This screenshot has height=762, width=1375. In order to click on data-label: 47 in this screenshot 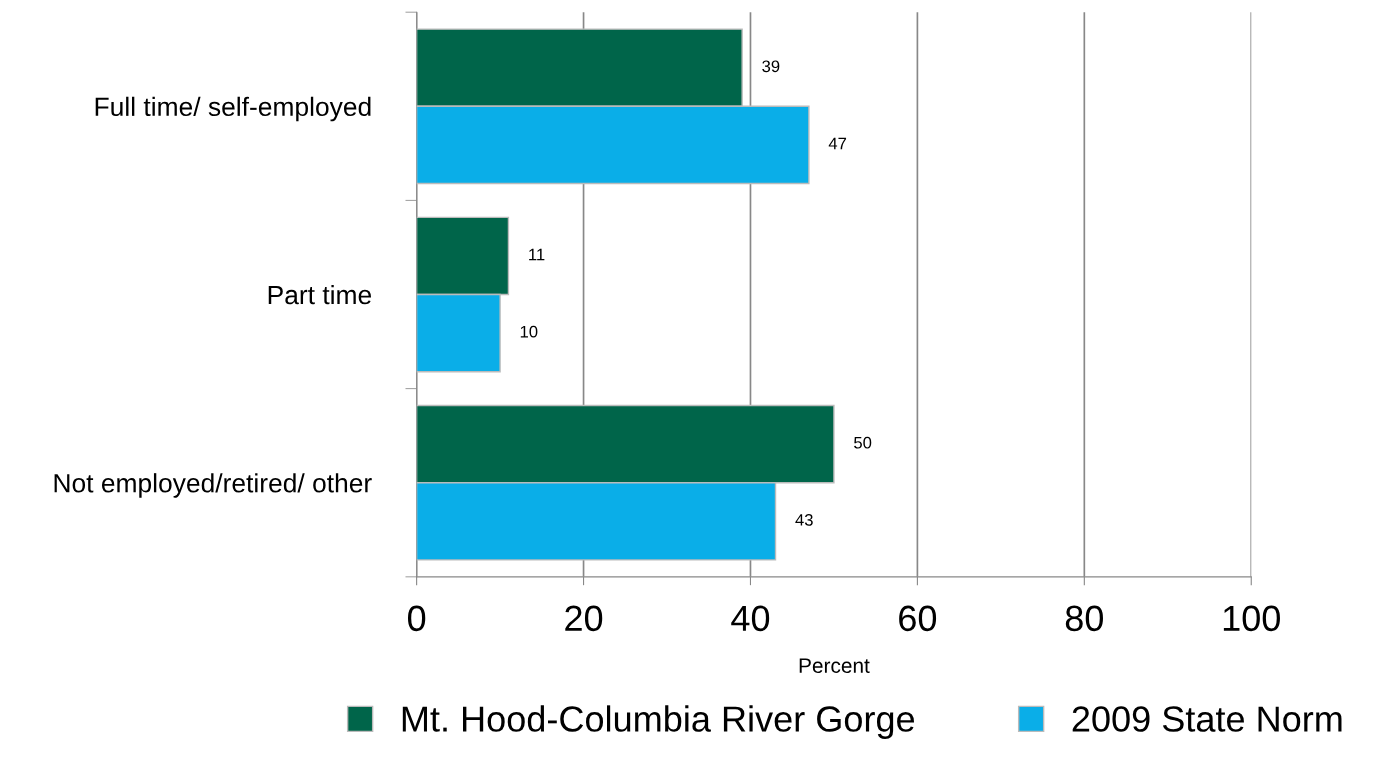, I will do `click(837, 143)`.